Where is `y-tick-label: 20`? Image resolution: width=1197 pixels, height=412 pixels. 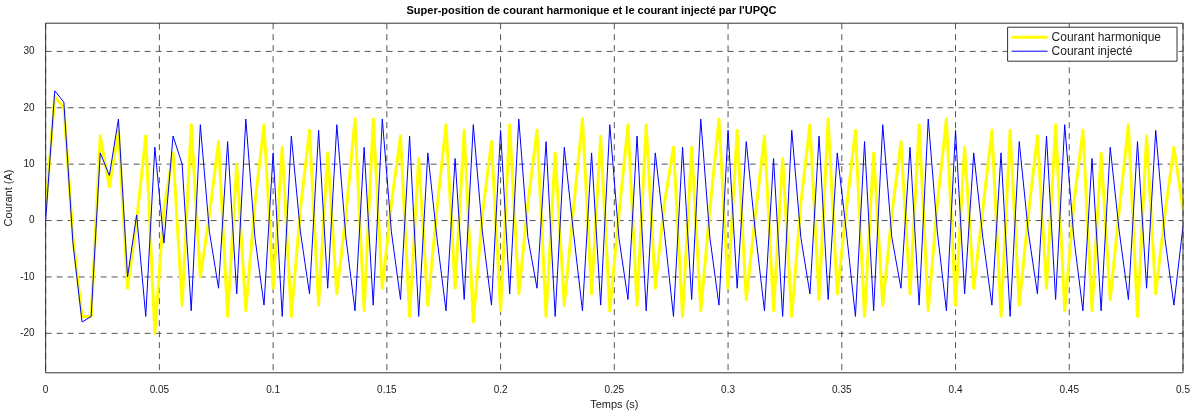 y-tick-label: 20 is located at coordinates (29, 107).